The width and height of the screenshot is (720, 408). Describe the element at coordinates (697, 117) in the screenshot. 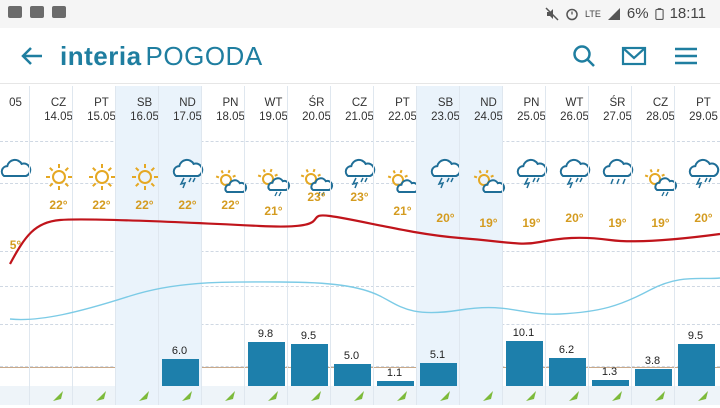

I see `day-date: 29.05` at that location.